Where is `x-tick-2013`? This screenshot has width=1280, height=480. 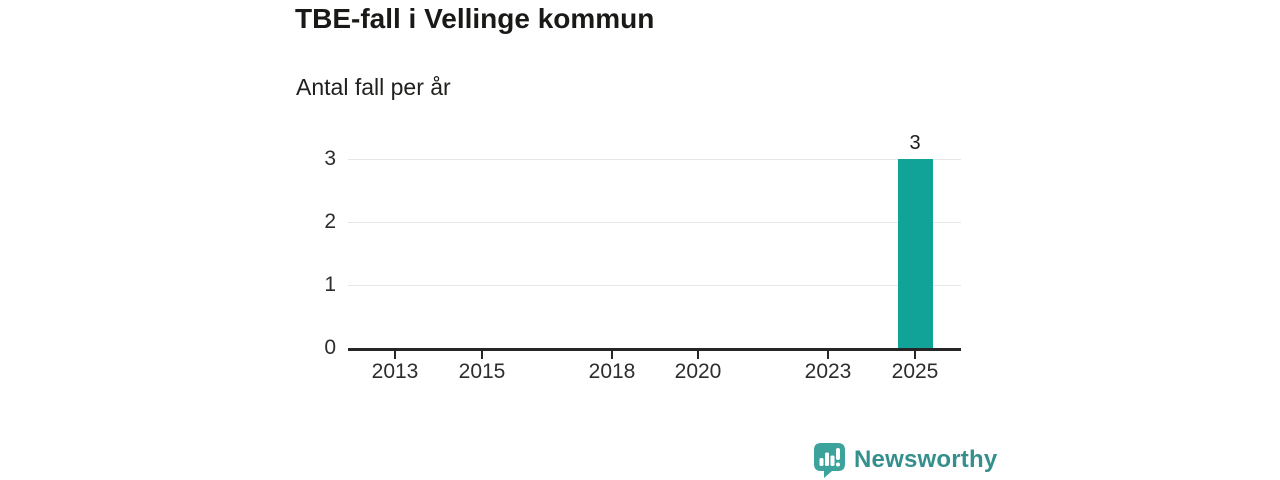 x-tick-2013 is located at coordinates (395, 355).